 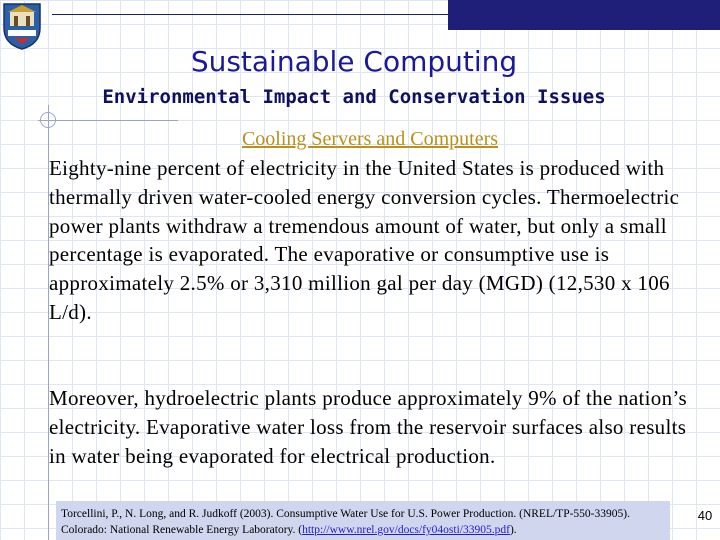 What do you see at coordinates (513, 530) in the screenshot?
I see `citation-suffix: ).` at bounding box center [513, 530].